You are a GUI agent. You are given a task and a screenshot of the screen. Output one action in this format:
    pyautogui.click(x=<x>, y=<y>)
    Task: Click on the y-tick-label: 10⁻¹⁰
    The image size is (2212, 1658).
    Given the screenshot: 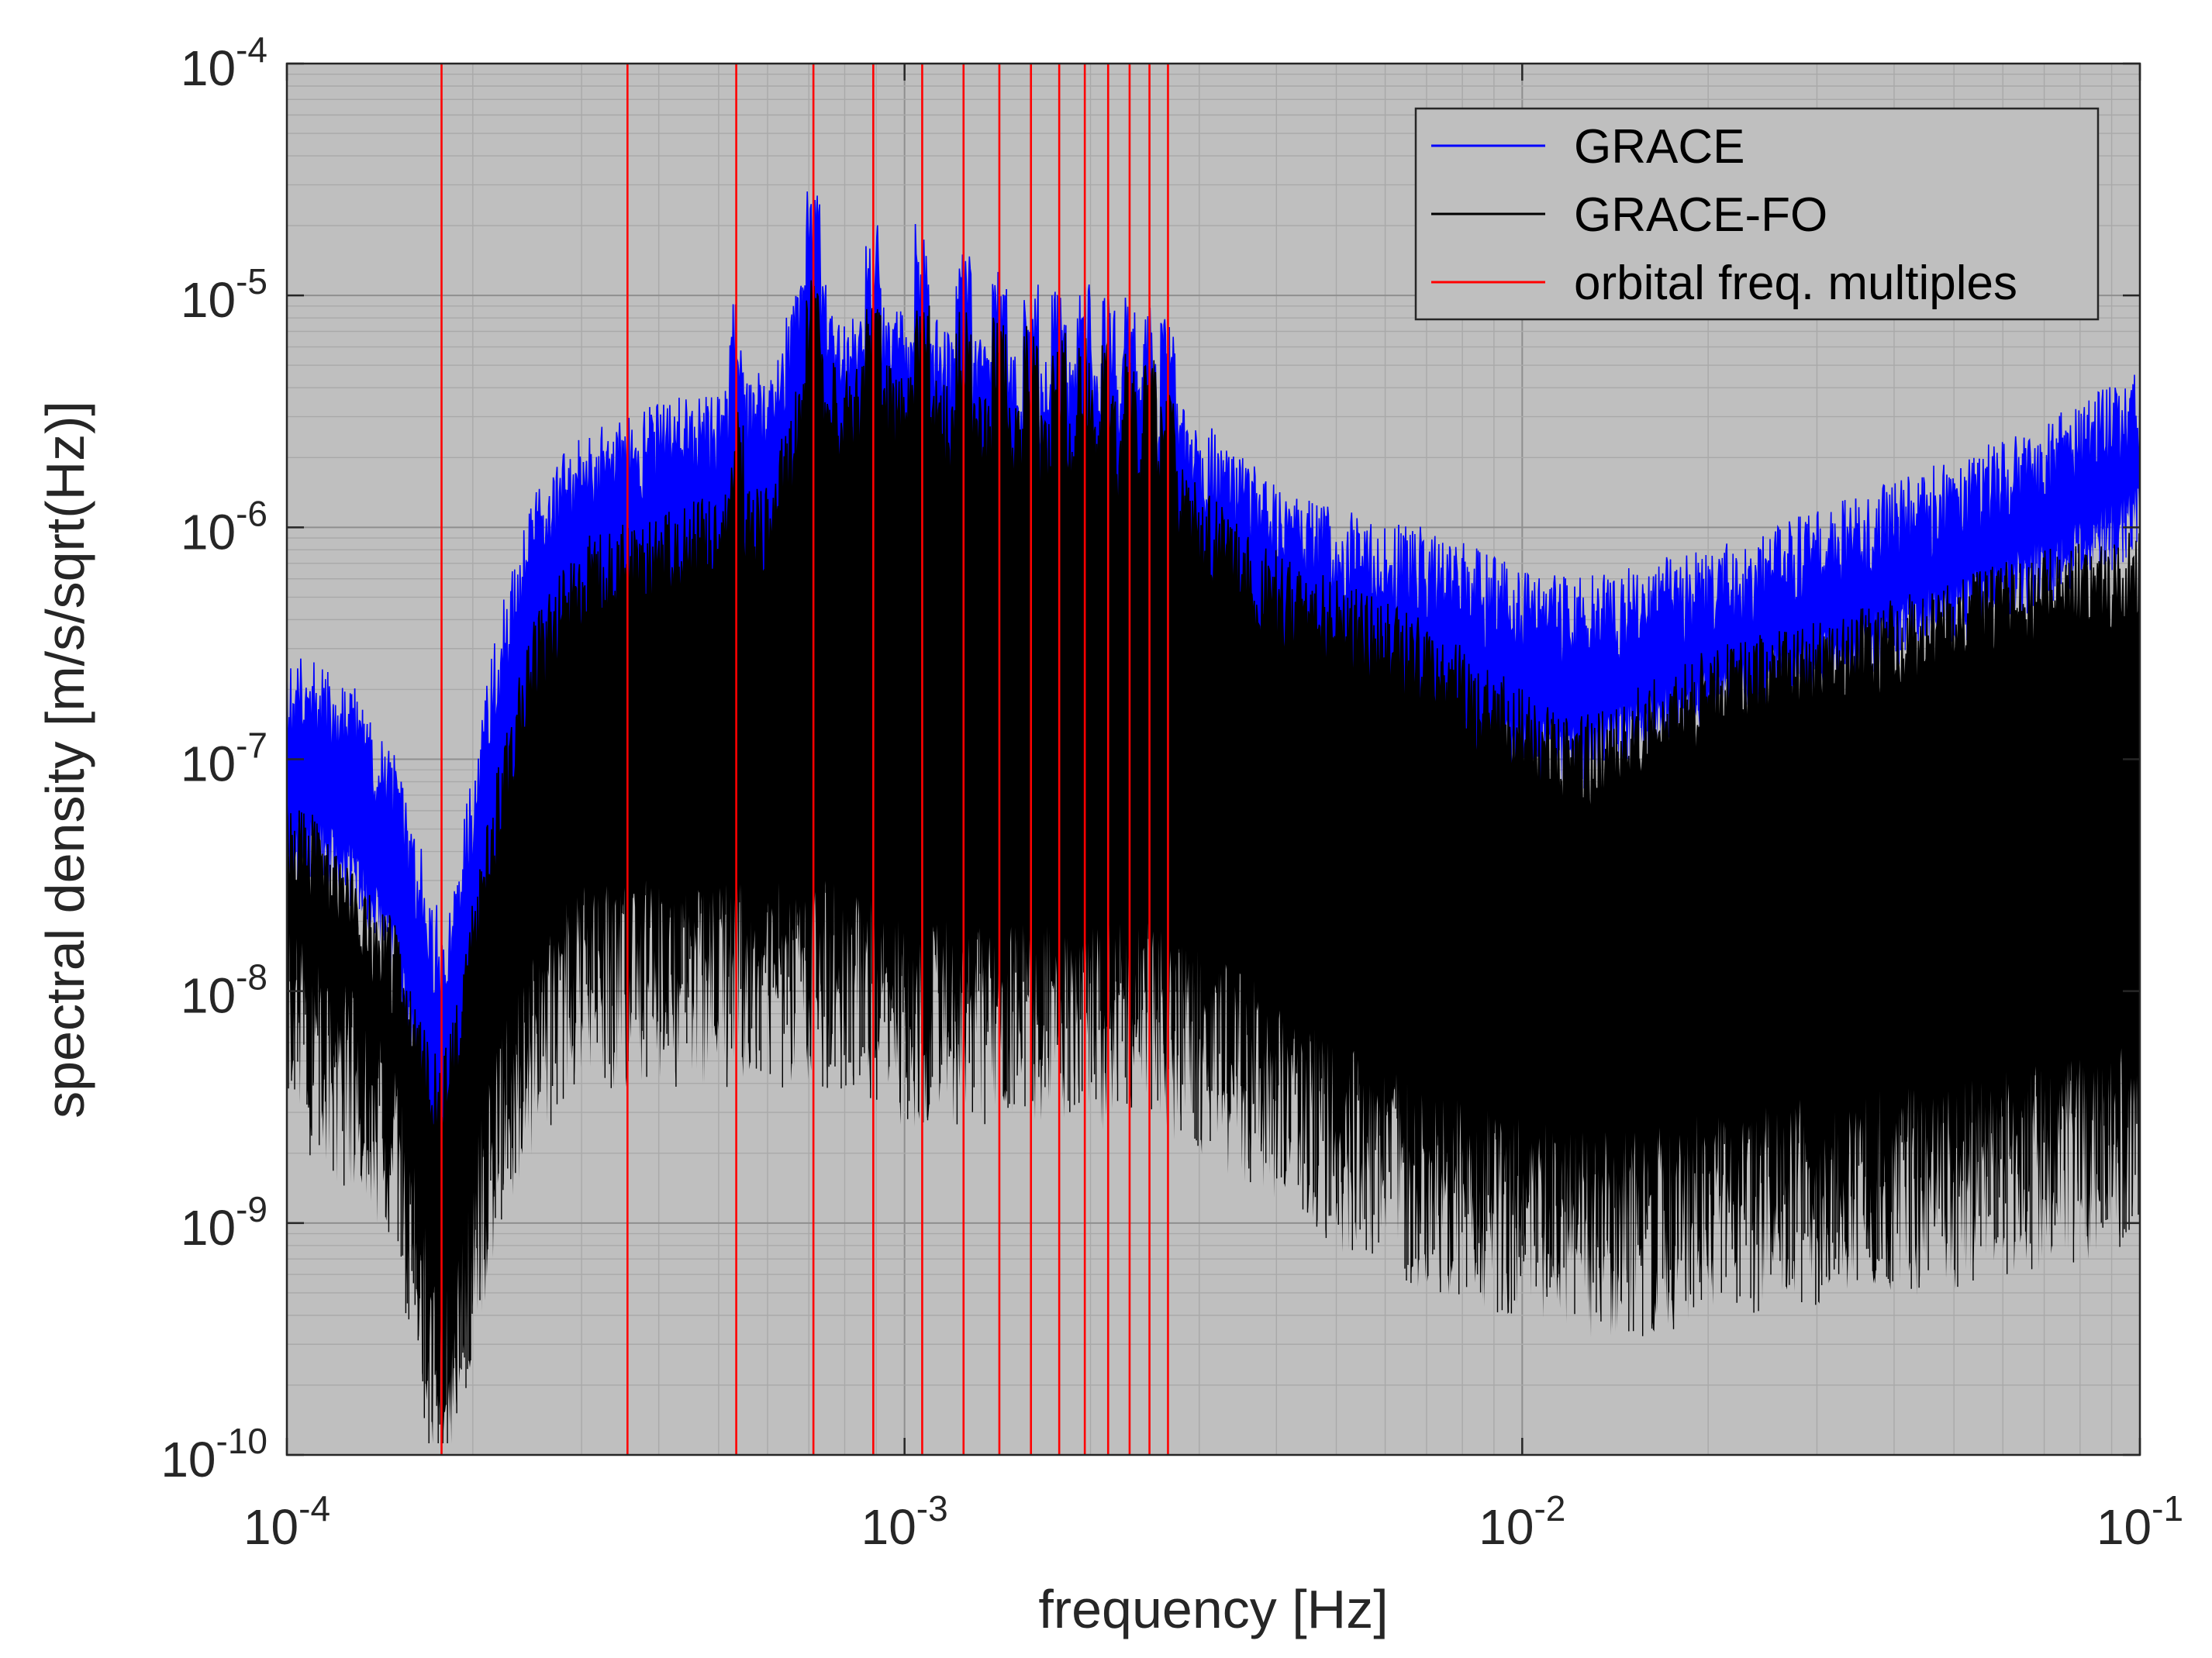 What is the action you would take?
    pyautogui.click(x=213, y=1454)
    